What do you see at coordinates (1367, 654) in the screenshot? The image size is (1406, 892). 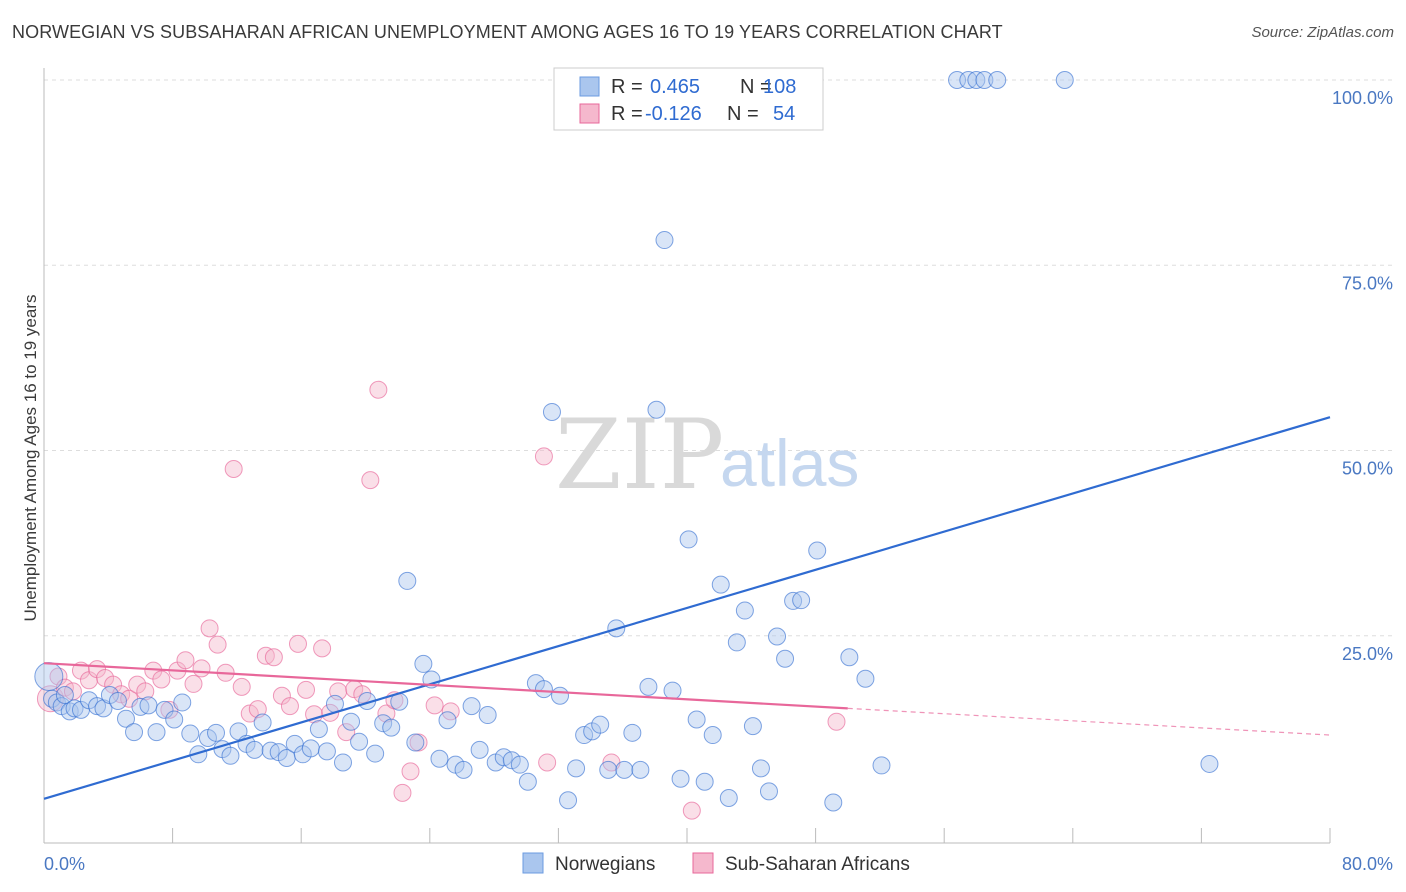 I see `y-tick-label: 25.0%` at bounding box center [1367, 654].